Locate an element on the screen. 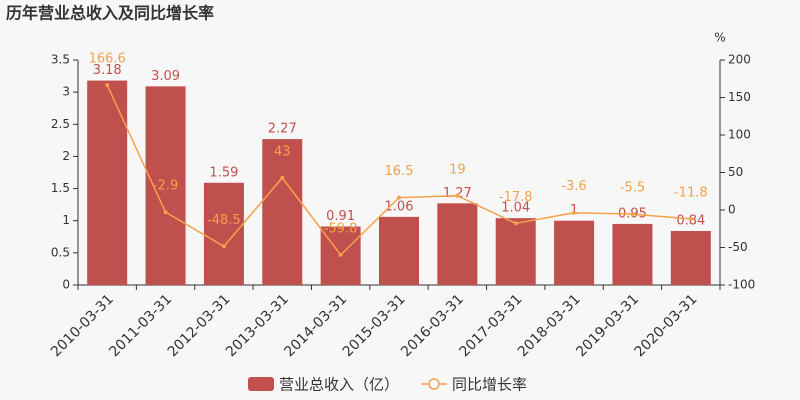 The height and width of the screenshot is (400, 800). bar-value-label: 1.27 is located at coordinates (457, 193).